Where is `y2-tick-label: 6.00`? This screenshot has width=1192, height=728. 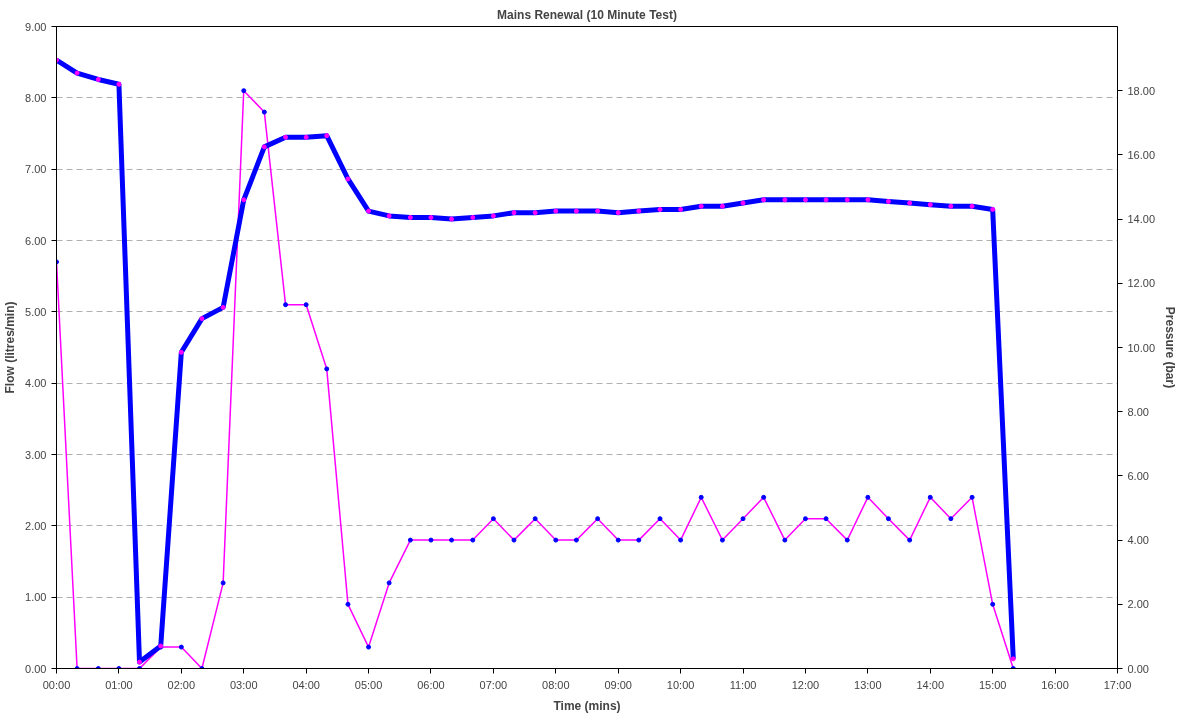 y2-tick-label: 6.00 is located at coordinates (1138, 475).